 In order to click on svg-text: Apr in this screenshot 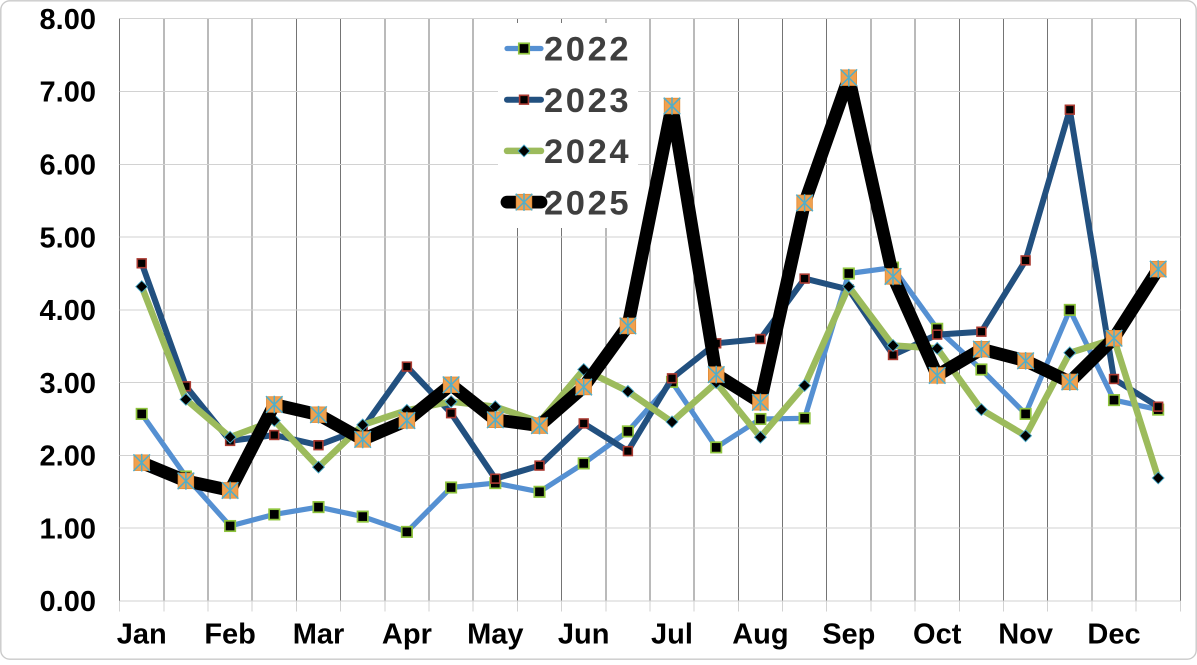, I will do `click(407, 635)`.